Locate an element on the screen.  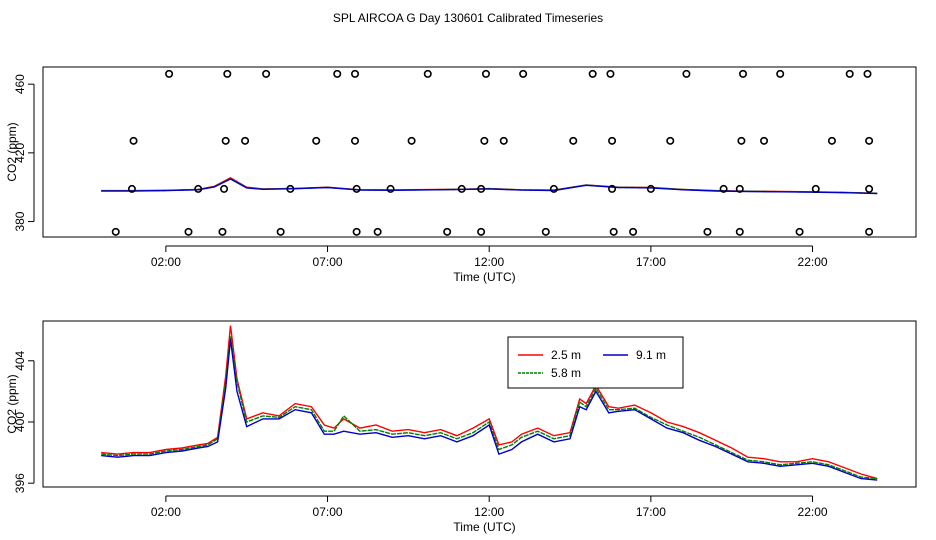
y-tick-label: 400 is located at coordinates (20, 422).